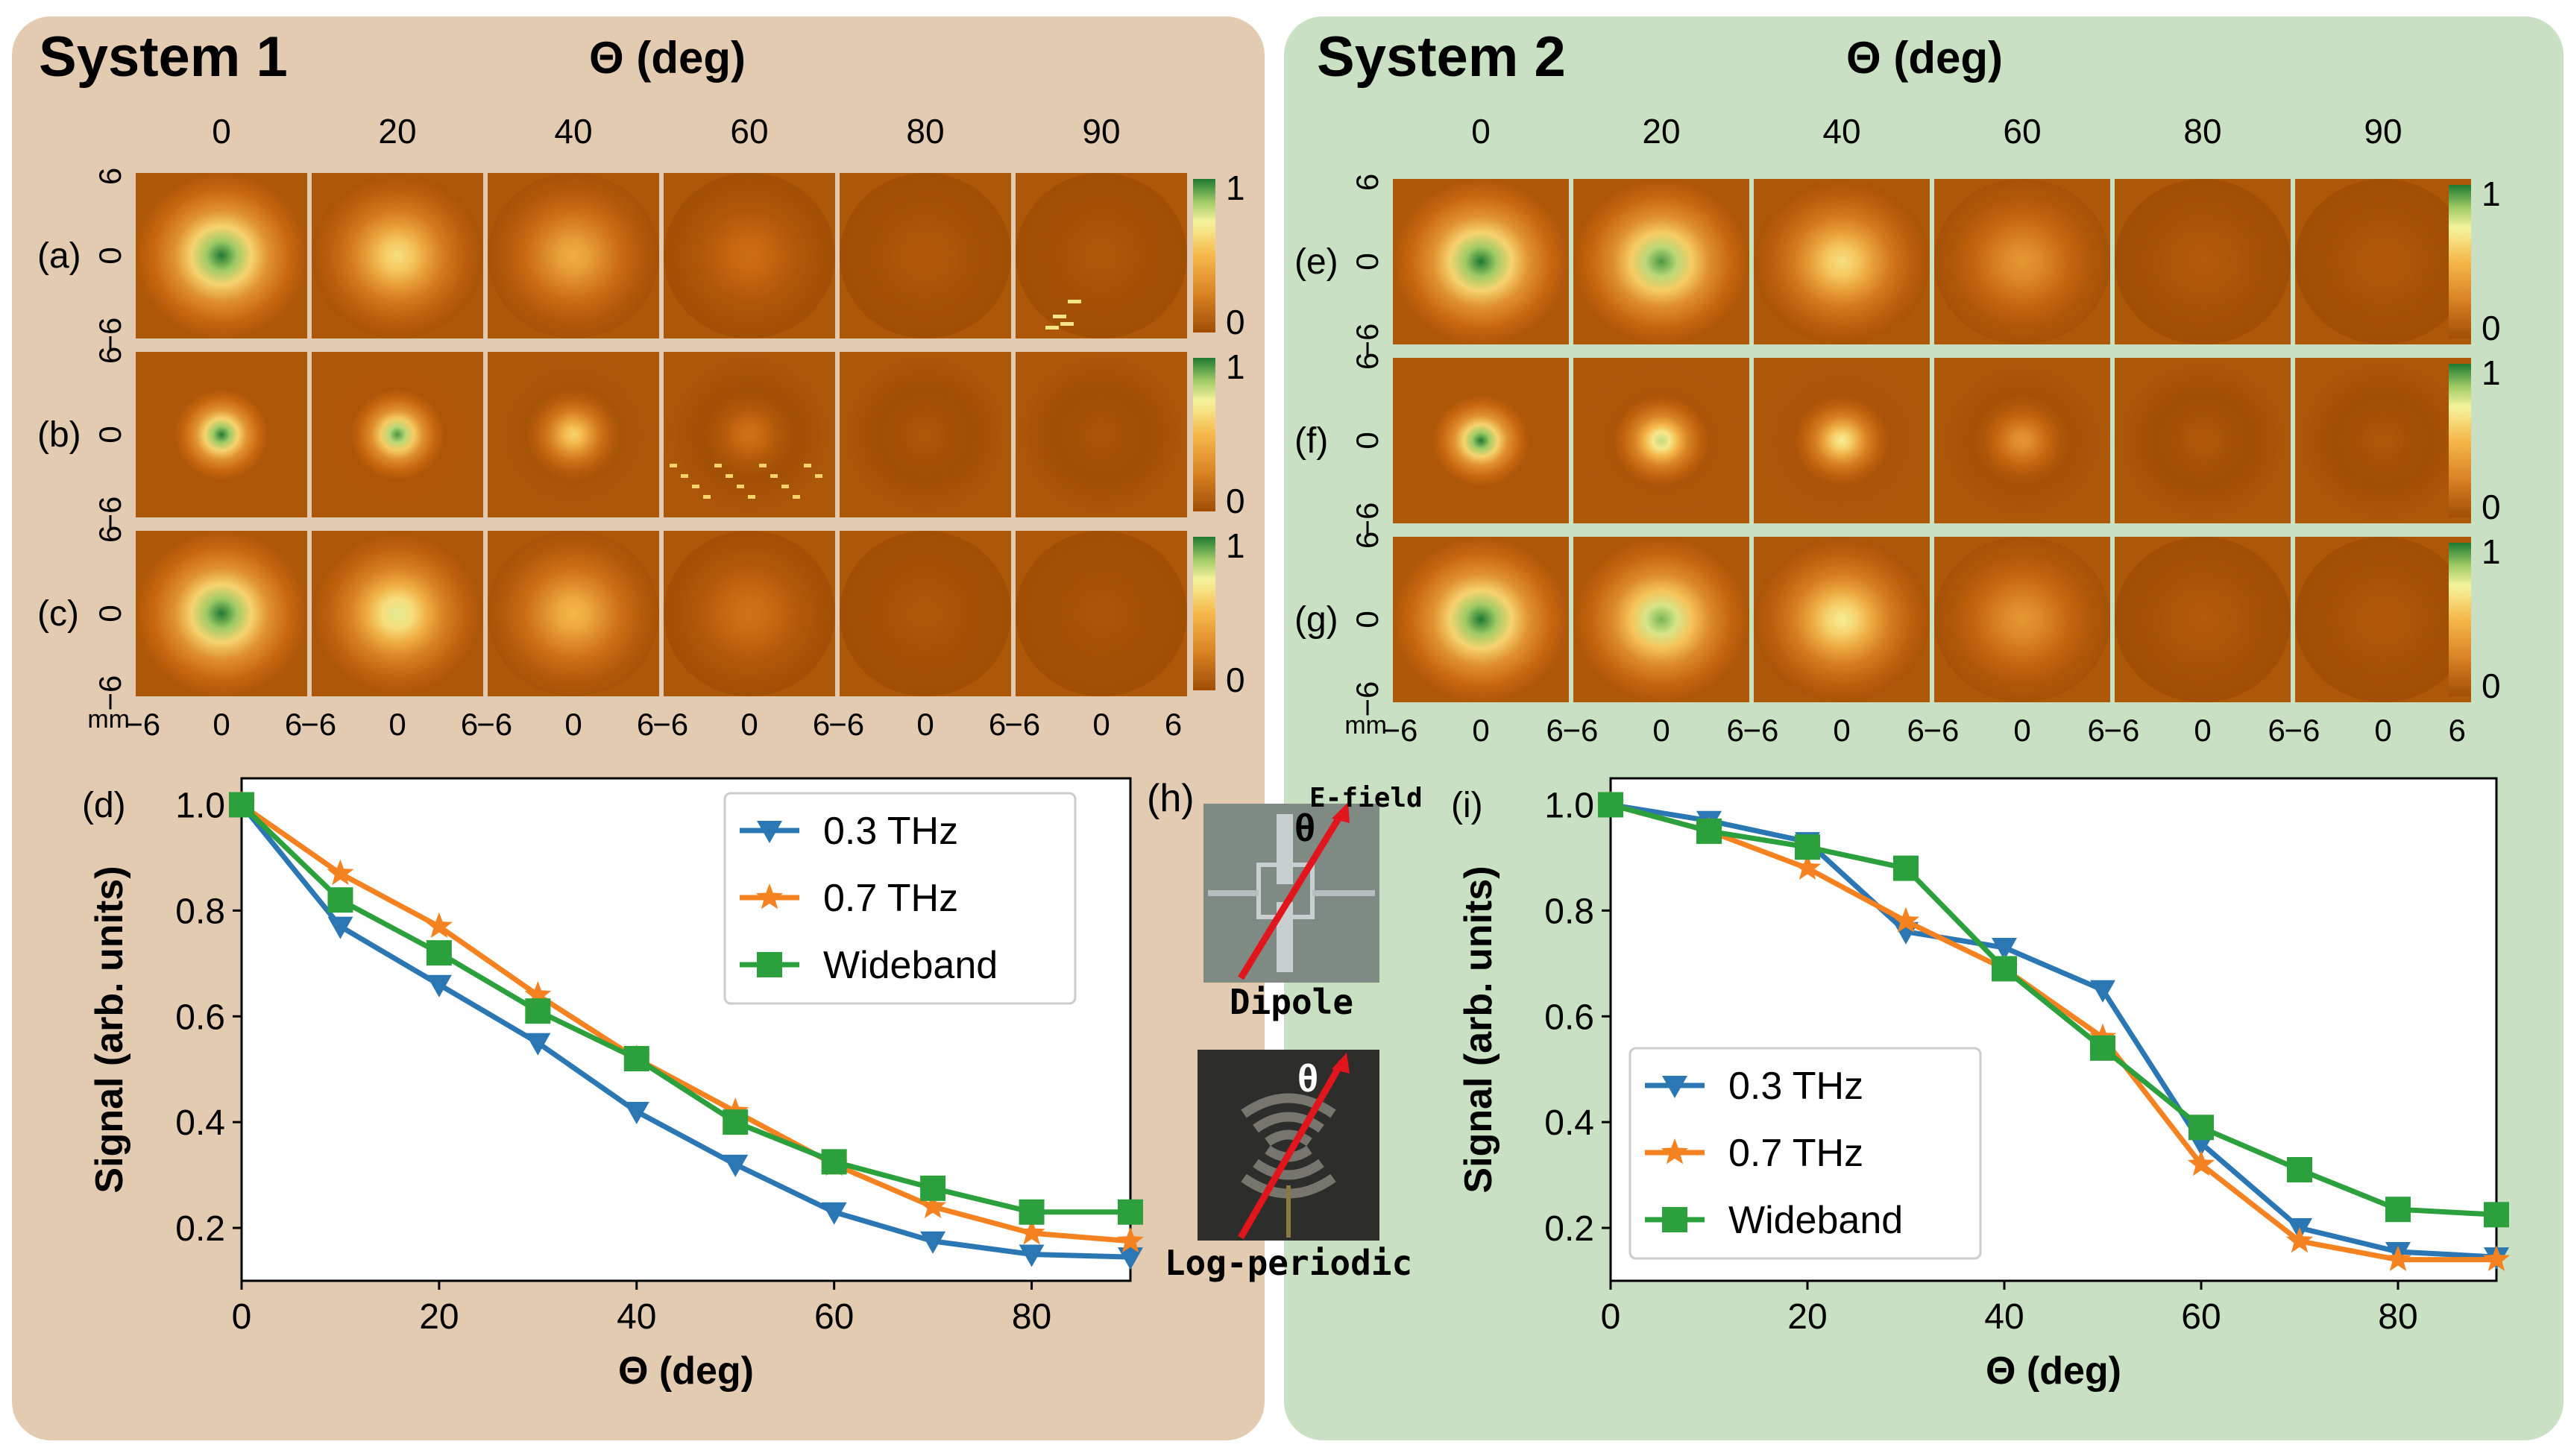 This screenshot has width=2571, height=1456. What do you see at coordinates (1233, 893) in the screenshot?
I see `dipole-line-left` at bounding box center [1233, 893].